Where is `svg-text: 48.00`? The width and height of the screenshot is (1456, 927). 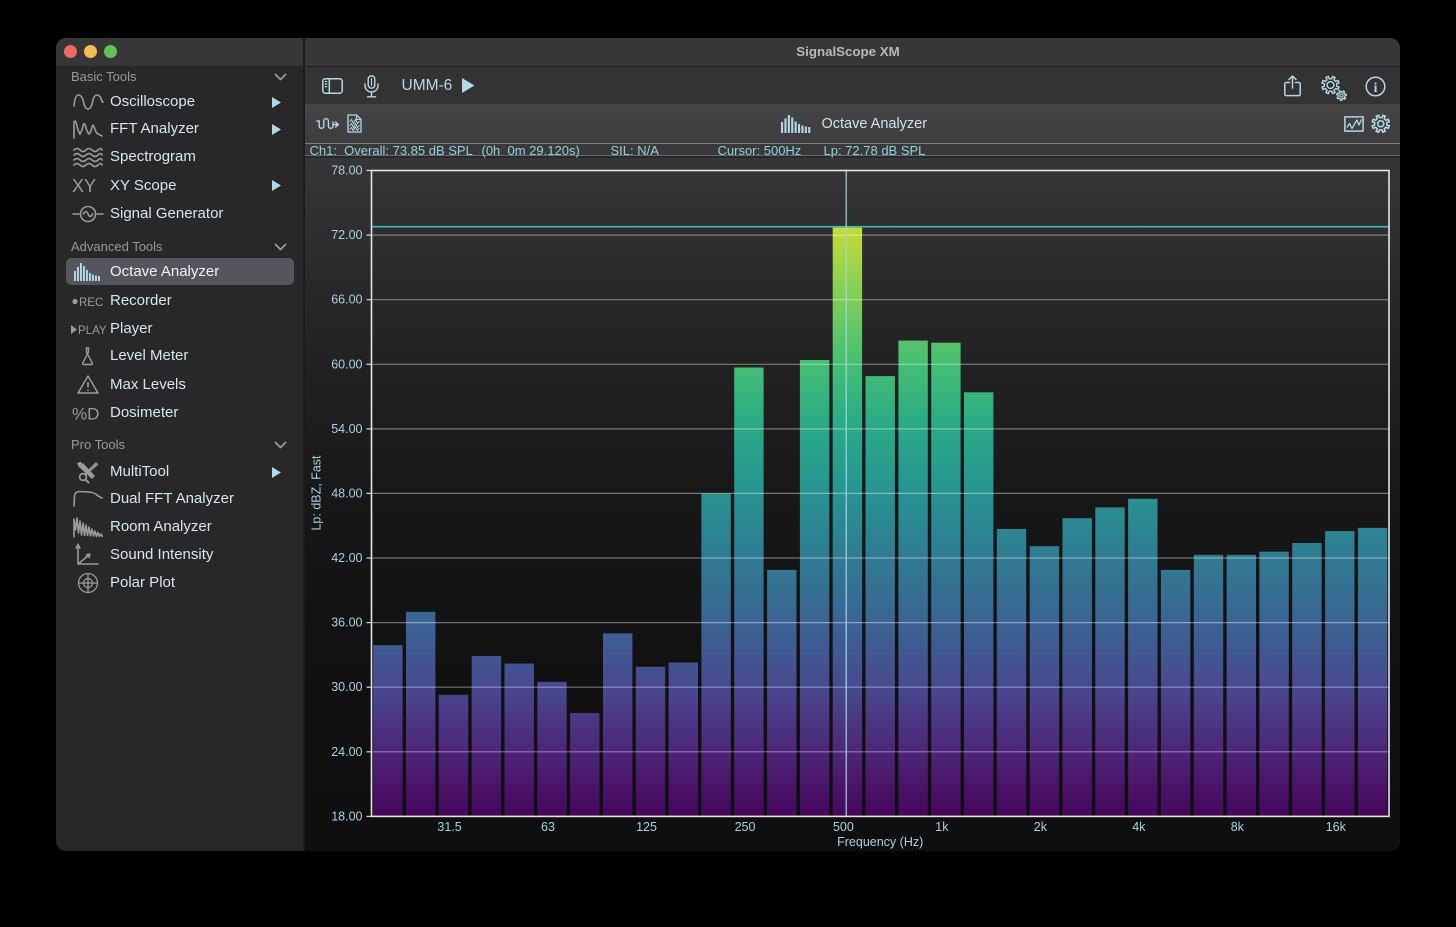 svg-text: 48.00 is located at coordinates (346, 493).